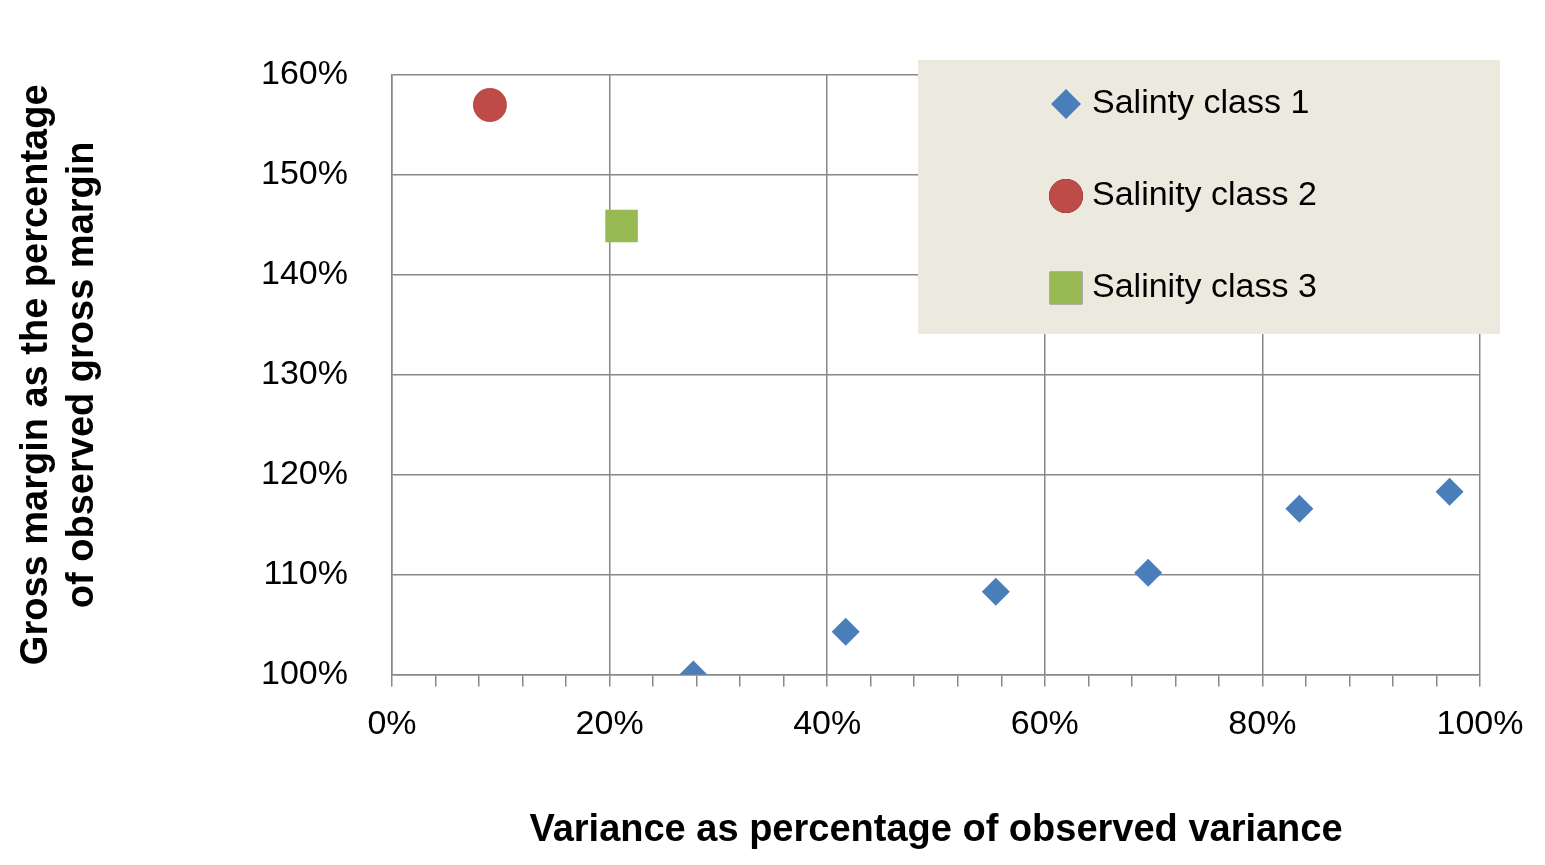 The height and width of the screenshot is (865, 1545). I want to click on y-tick-label: 110%, so click(305, 572).